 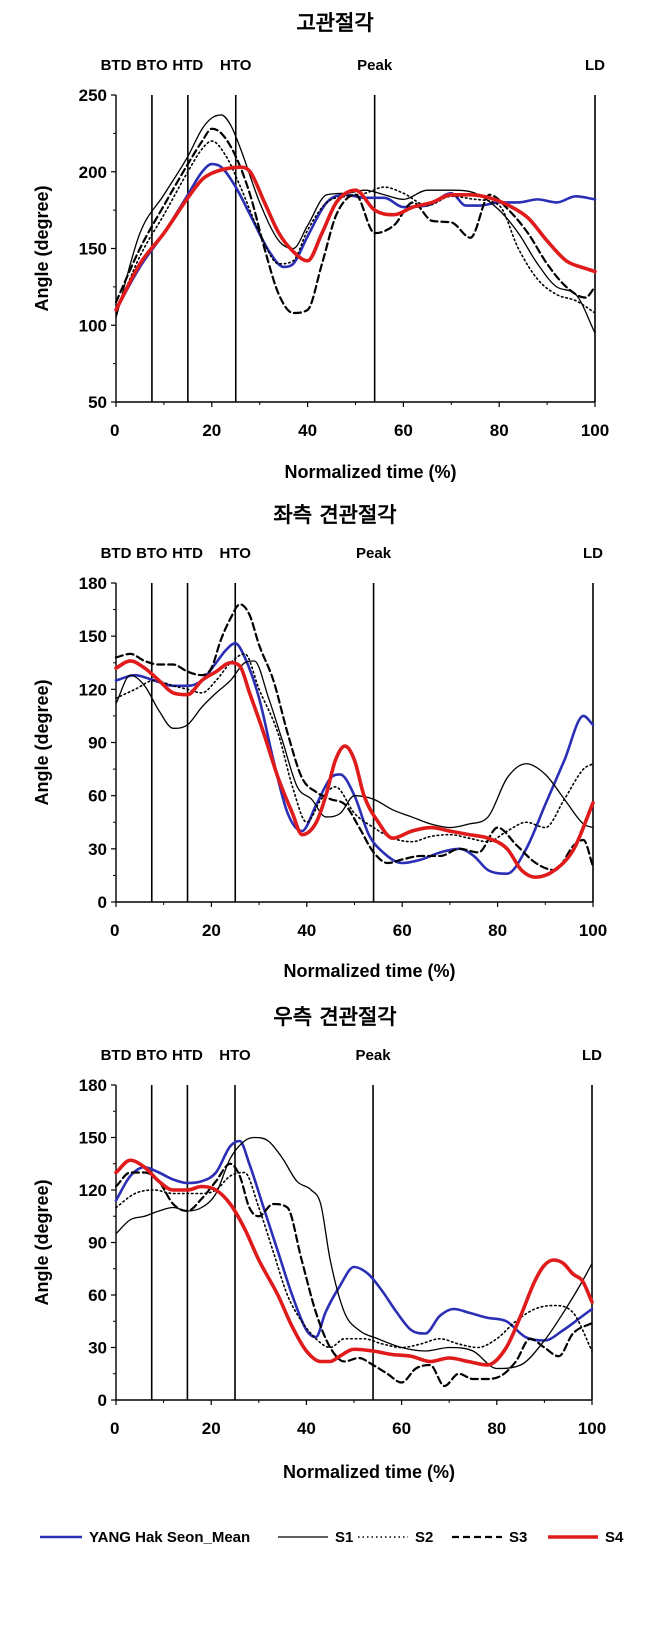 I want to click on y-tick-label: 200, so click(x=93, y=172).